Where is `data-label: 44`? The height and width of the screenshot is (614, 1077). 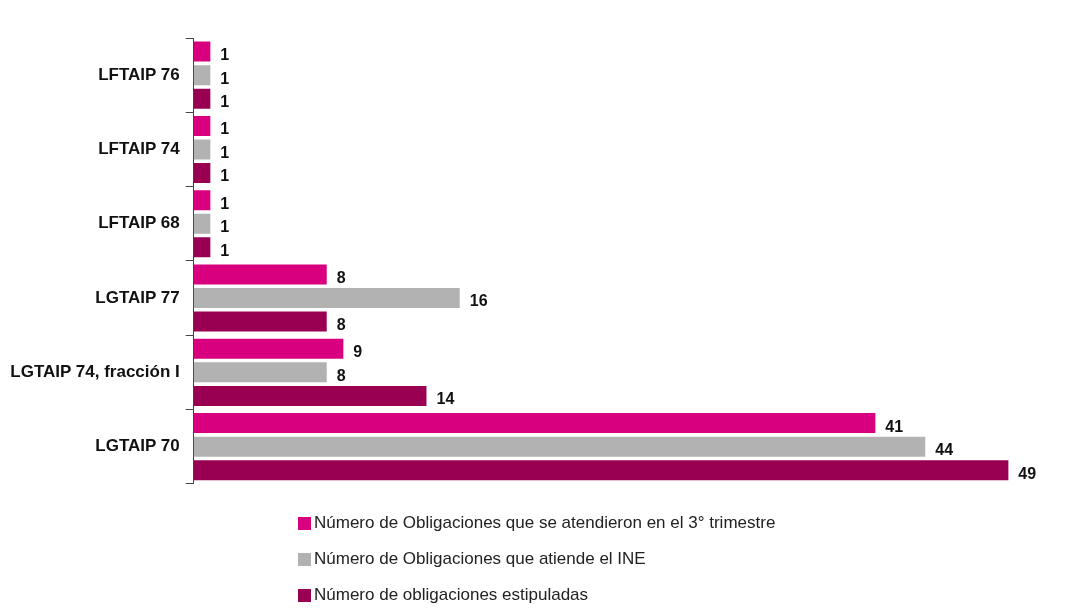 data-label: 44 is located at coordinates (944, 450).